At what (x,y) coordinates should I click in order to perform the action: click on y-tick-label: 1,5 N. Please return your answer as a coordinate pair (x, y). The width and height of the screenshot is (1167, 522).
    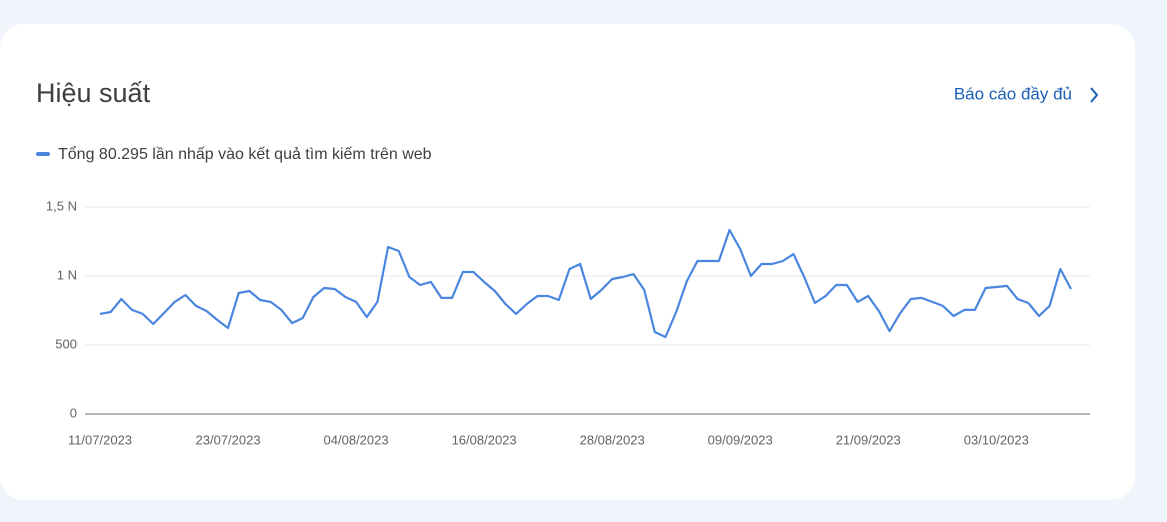
    Looking at the image, I should click on (61, 205).